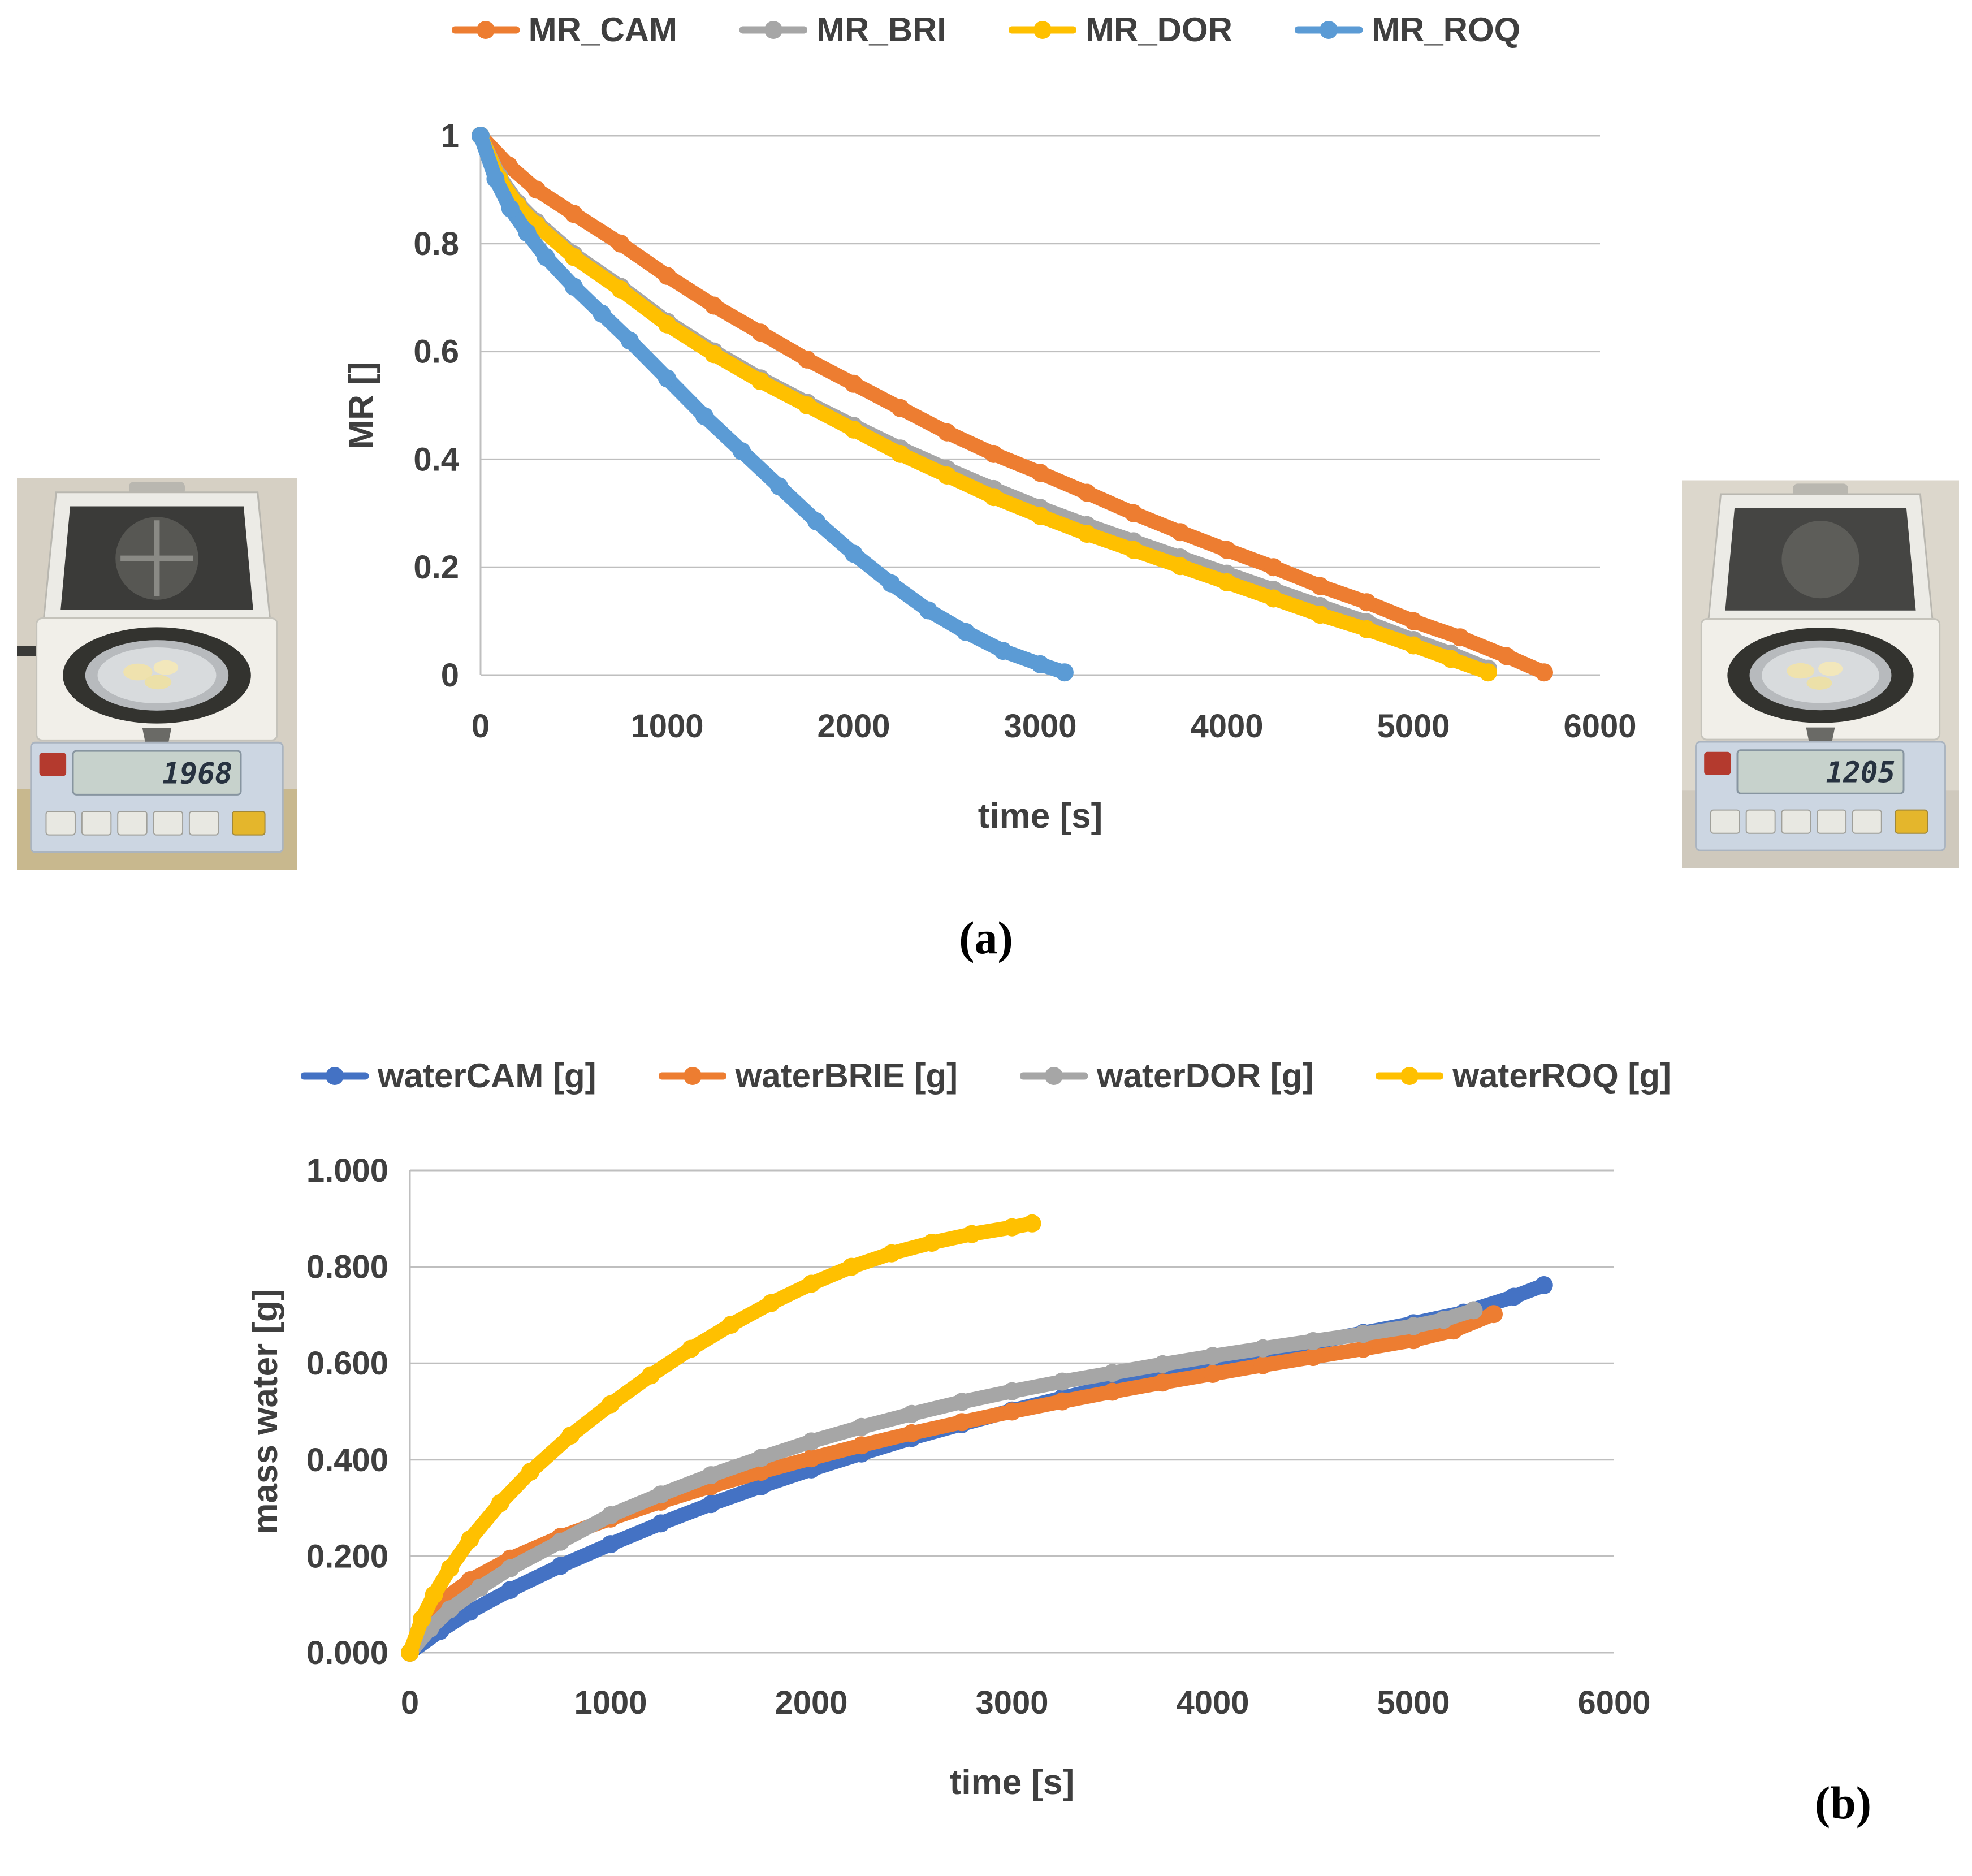 The width and height of the screenshot is (1972, 1876). What do you see at coordinates (1447, 30) in the screenshot?
I see `legend-label: MR_ROQ` at bounding box center [1447, 30].